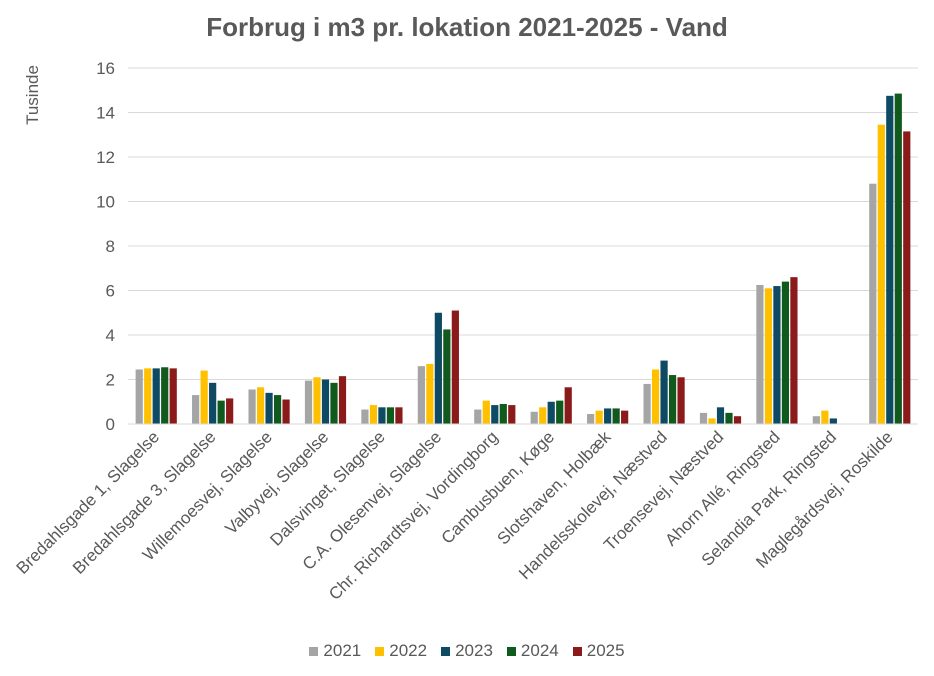 The width and height of the screenshot is (934, 676). I want to click on y-axis-label: Tusinde, so click(32, 95).